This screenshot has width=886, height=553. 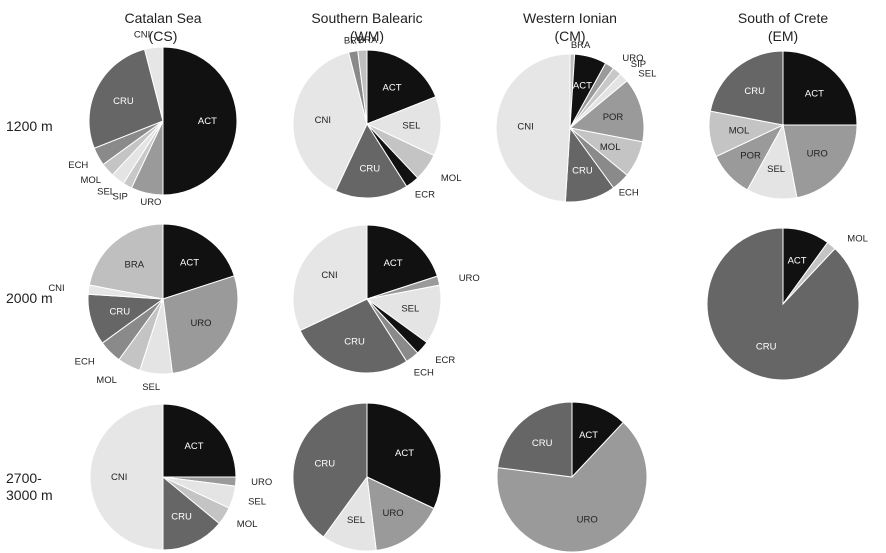 I want to click on pie-7: ACT URO SEL MOL CRU CNI, so click(x=180, y=477).